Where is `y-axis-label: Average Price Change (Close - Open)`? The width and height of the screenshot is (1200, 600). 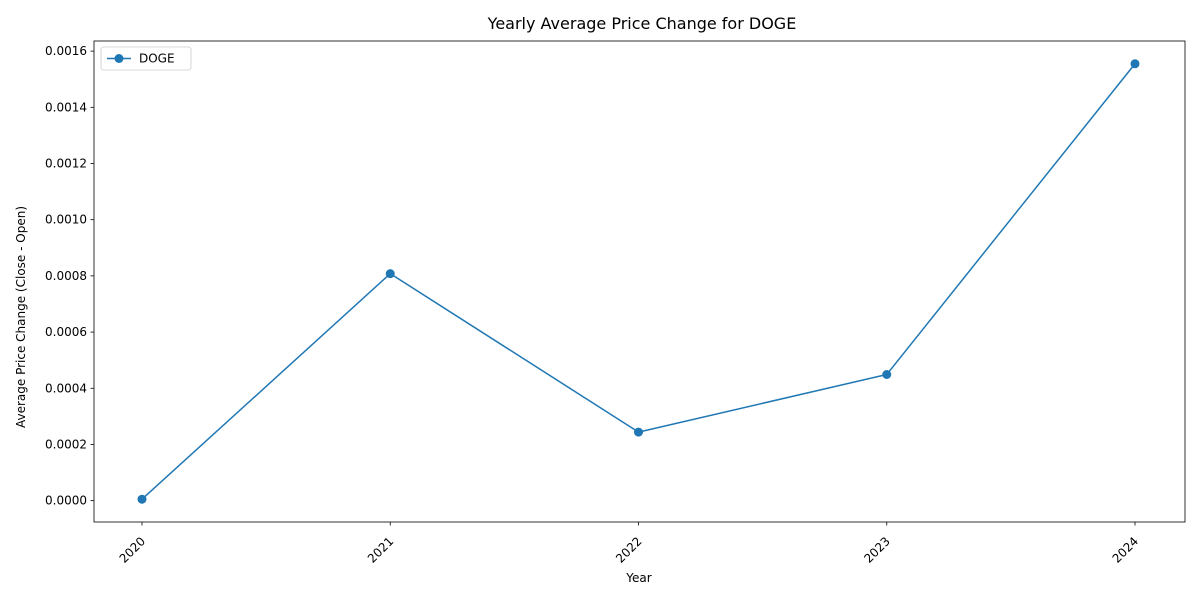
y-axis-label: Average Price Change (Close - Open) is located at coordinates (21, 317).